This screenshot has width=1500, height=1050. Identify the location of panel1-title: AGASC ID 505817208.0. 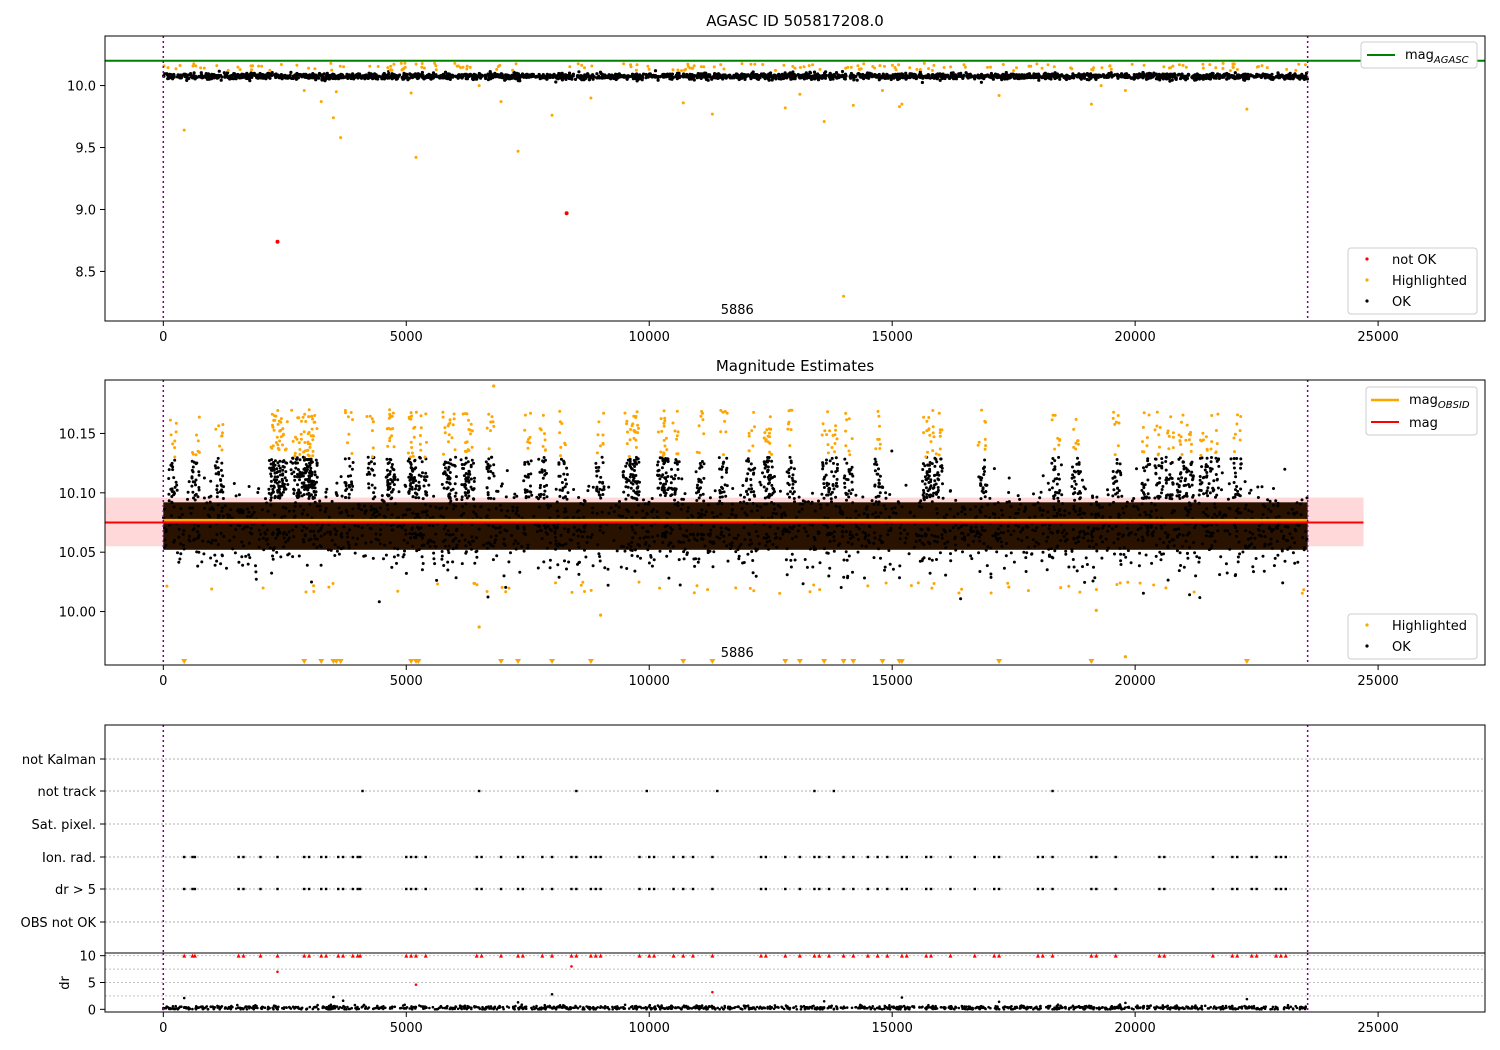
(795, 21).